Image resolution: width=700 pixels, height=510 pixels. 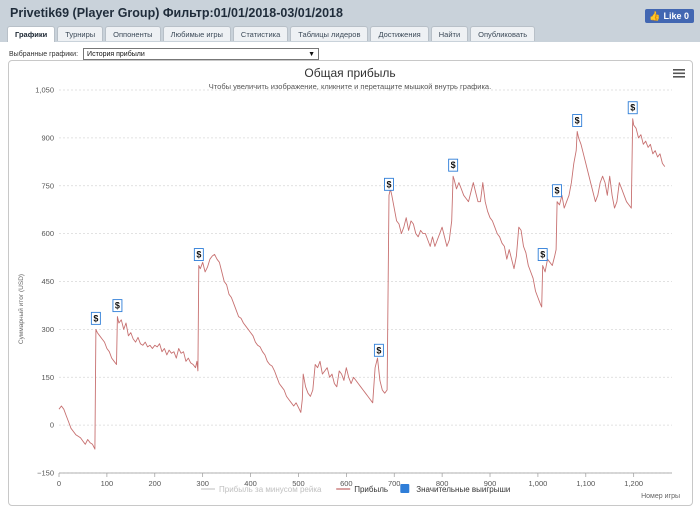 What do you see at coordinates (679, 73) in the screenshot?
I see `hamburger-icon` at bounding box center [679, 73].